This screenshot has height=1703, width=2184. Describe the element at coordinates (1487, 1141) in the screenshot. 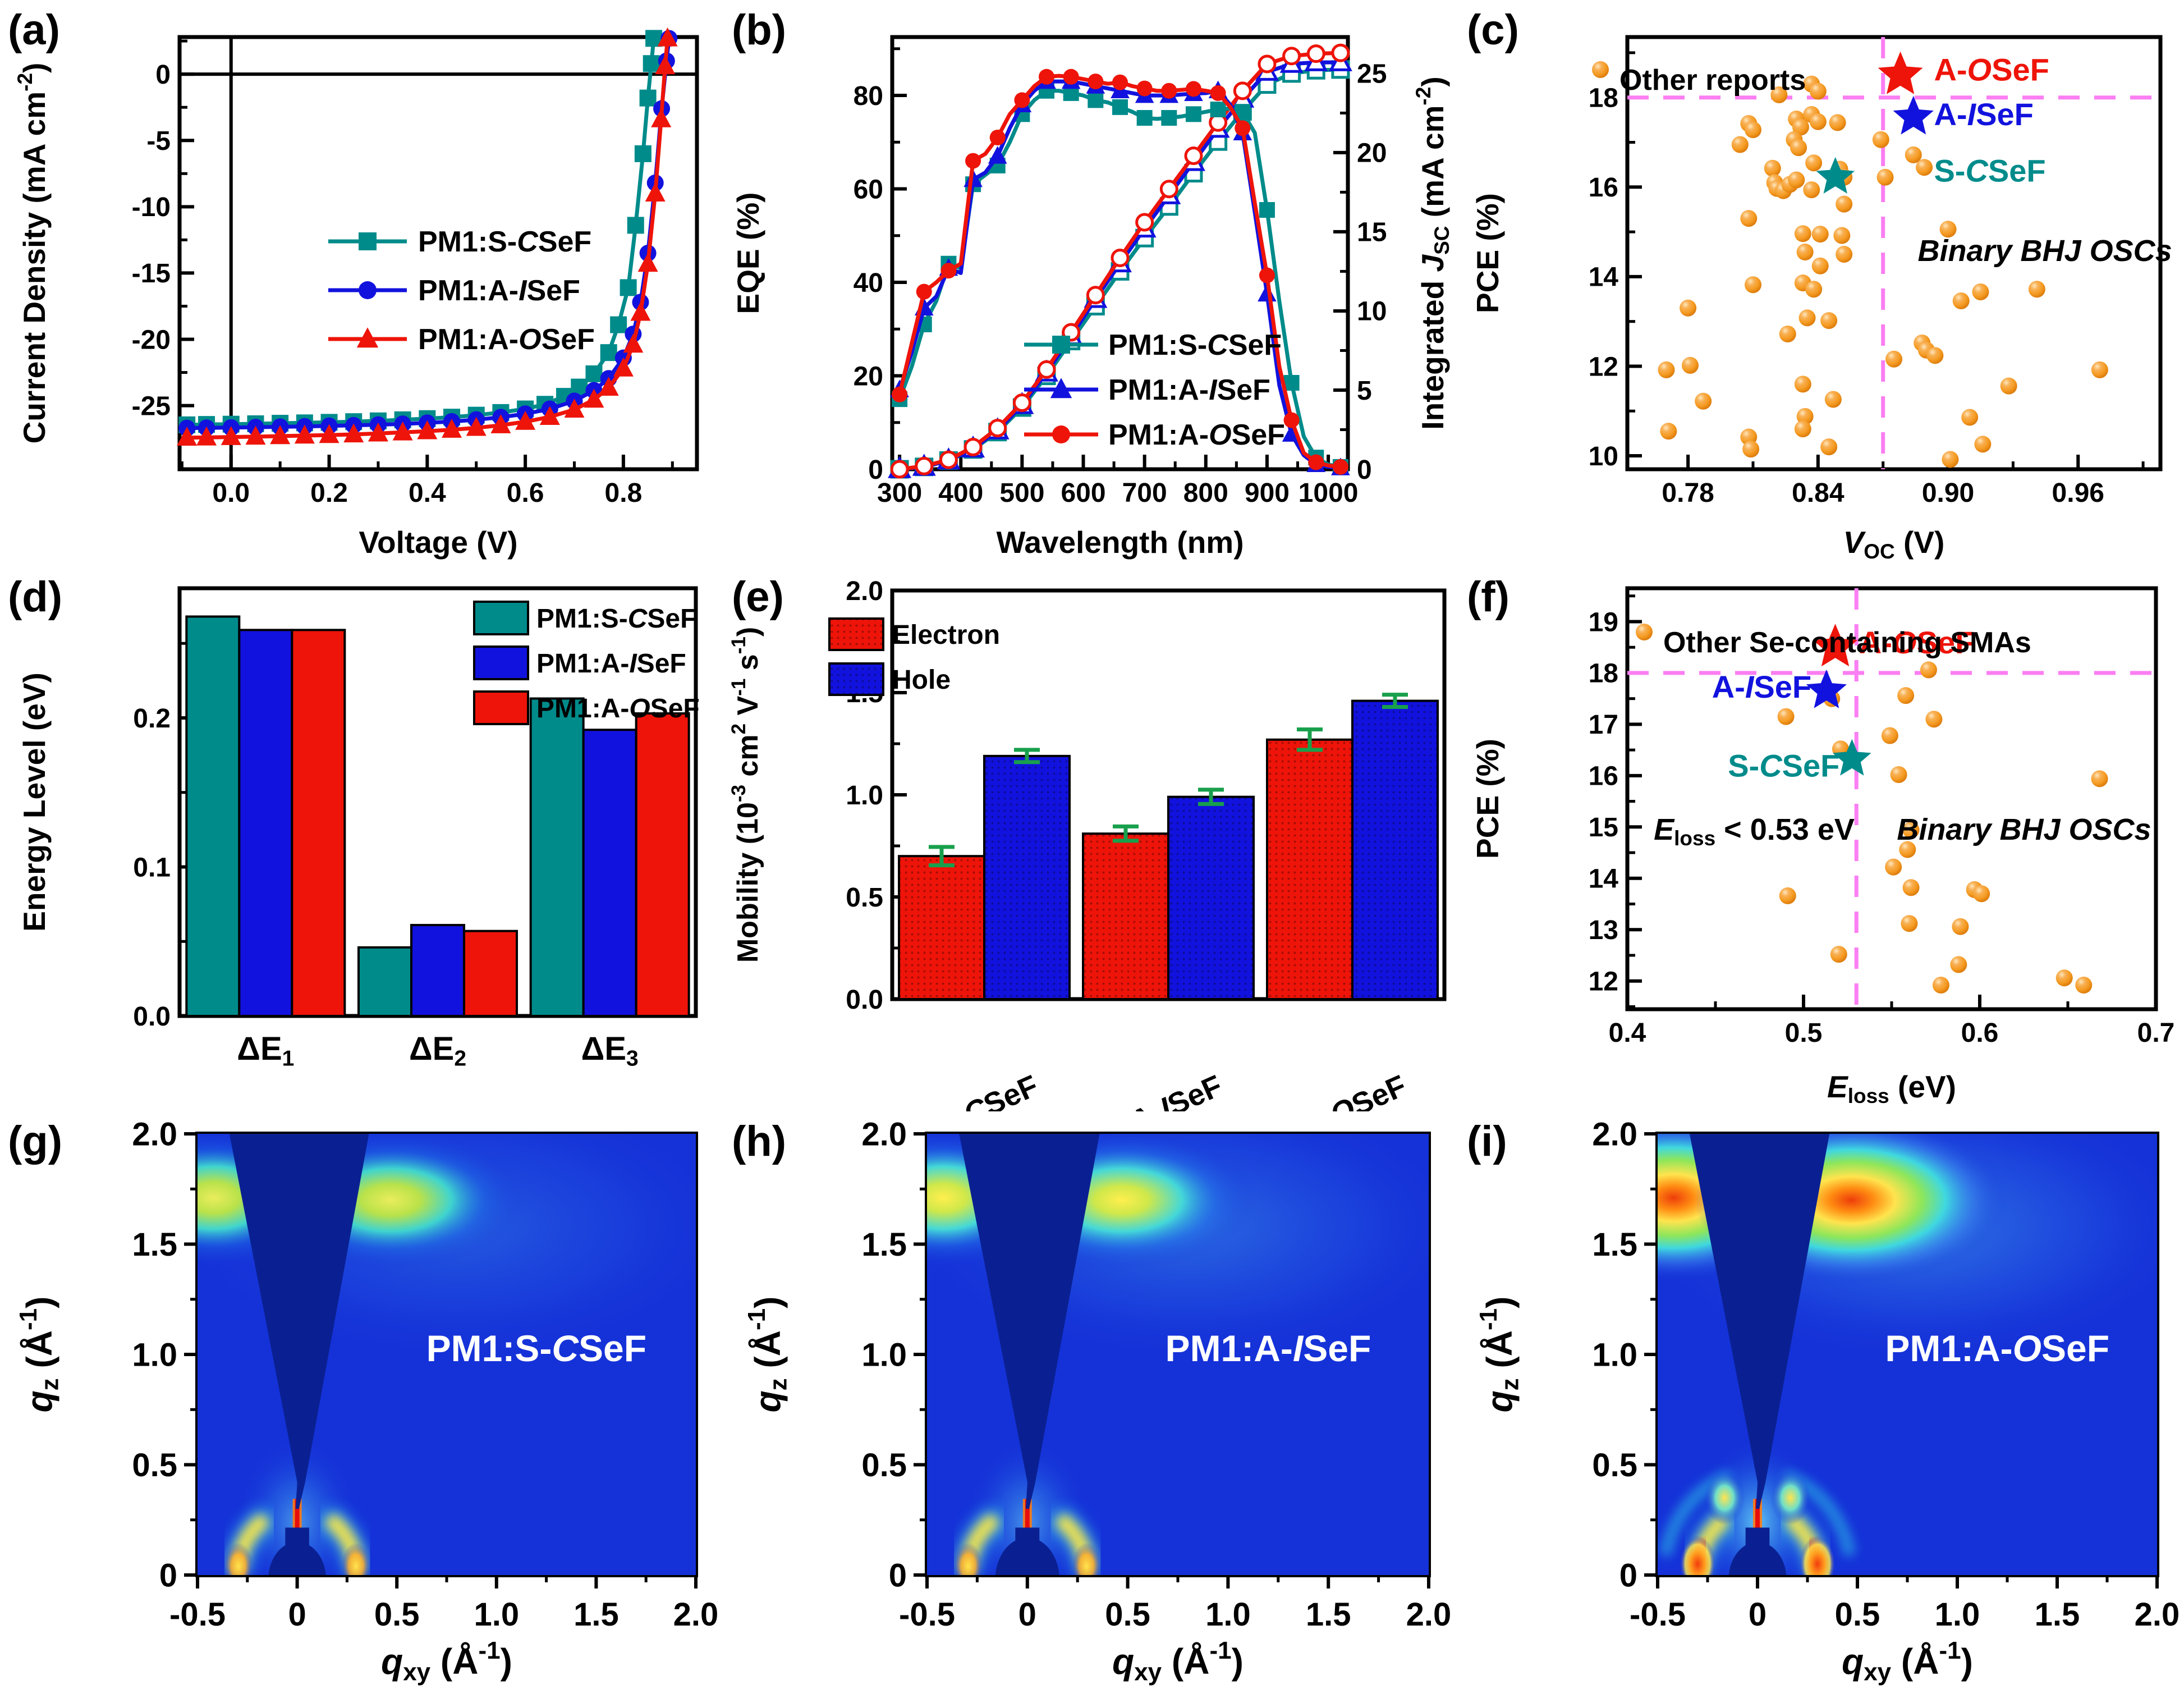

I see `panel-letter-i: (i)` at that location.